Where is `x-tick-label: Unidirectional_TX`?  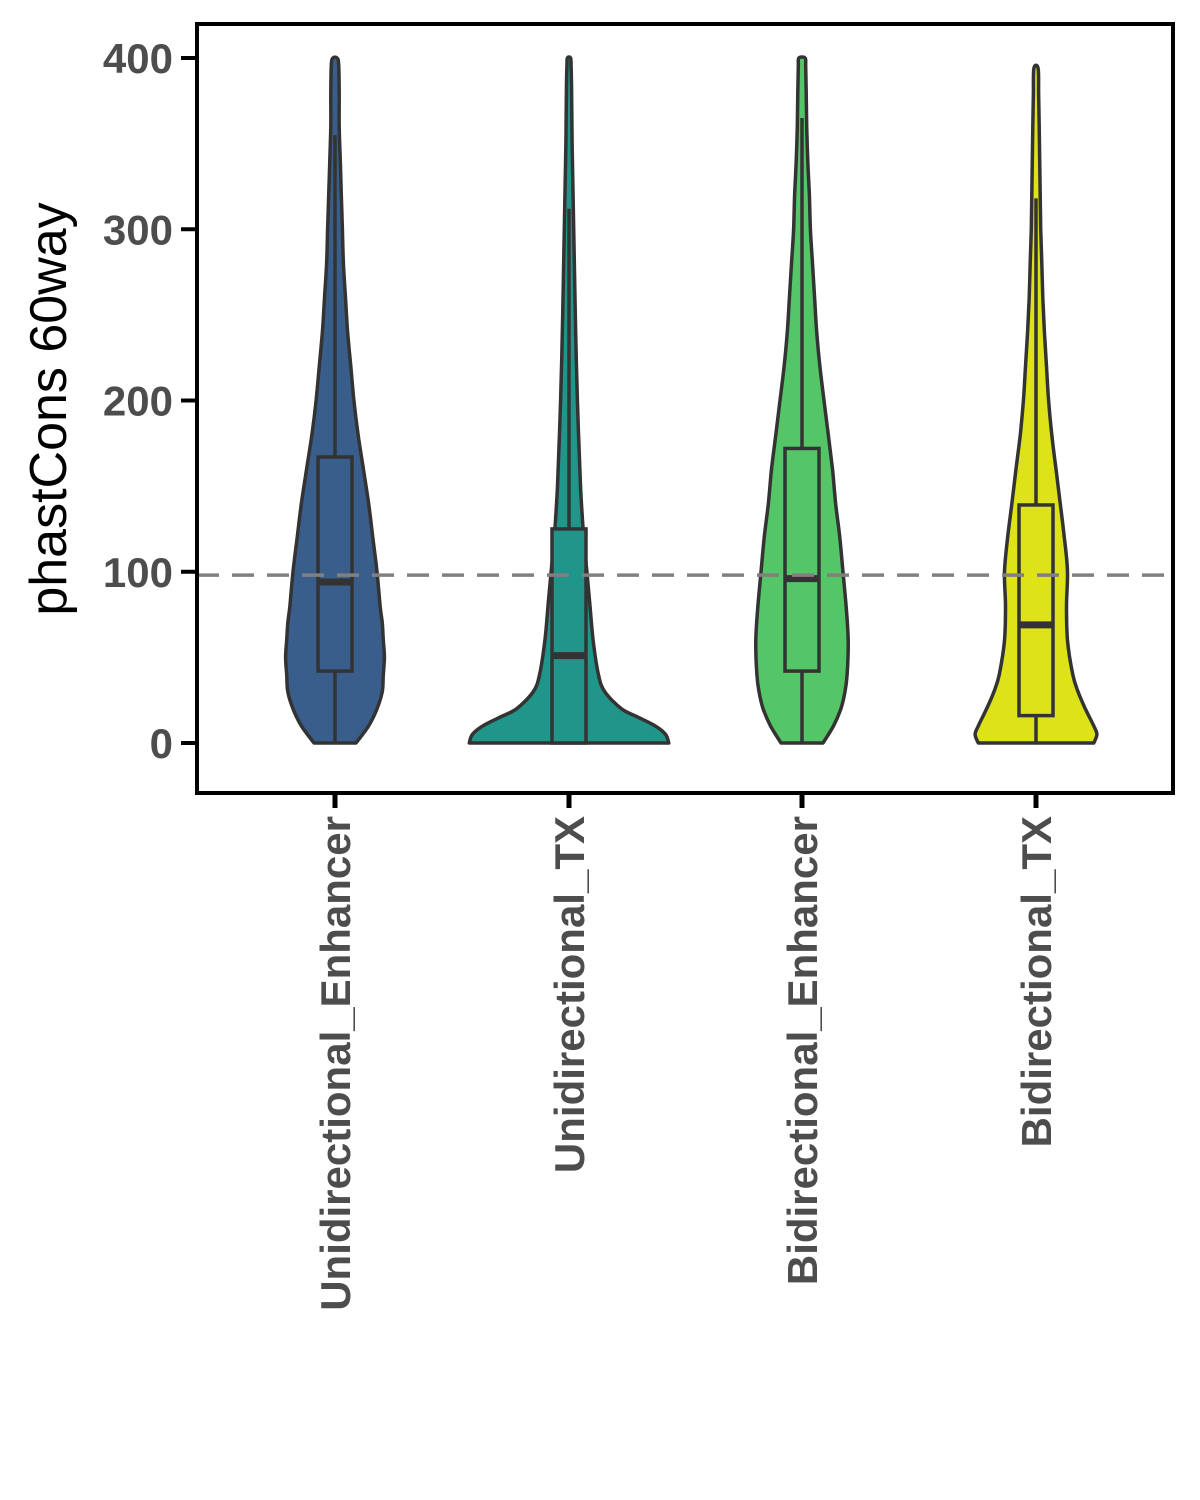
x-tick-label: Unidirectional_TX is located at coordinates (569, 994).